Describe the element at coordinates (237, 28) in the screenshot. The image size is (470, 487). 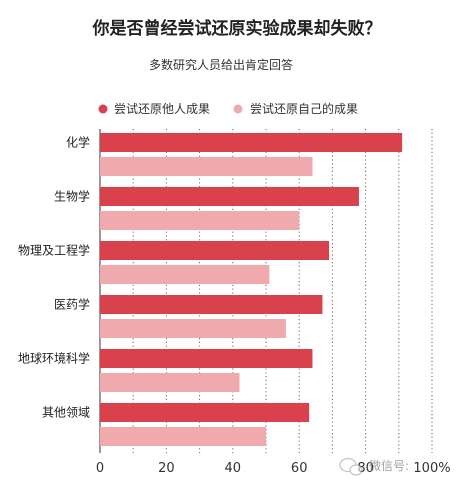
I see `chart-title: 你是否曾经尝试还原实验成果却失败？` at that location.